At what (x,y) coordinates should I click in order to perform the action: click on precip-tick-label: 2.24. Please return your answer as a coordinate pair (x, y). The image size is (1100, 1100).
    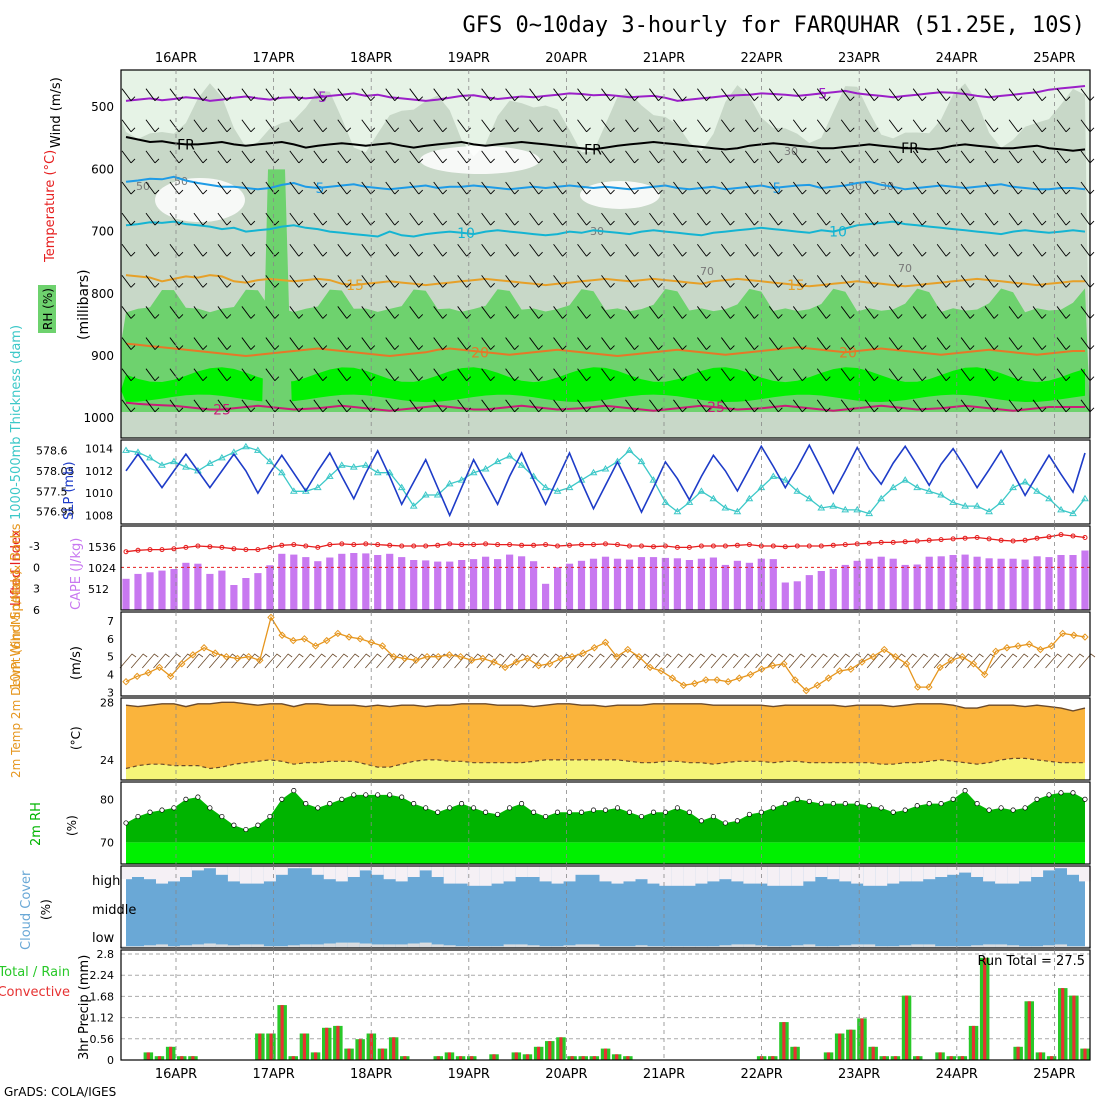
    Looking at the image, I should click on (102, 975).